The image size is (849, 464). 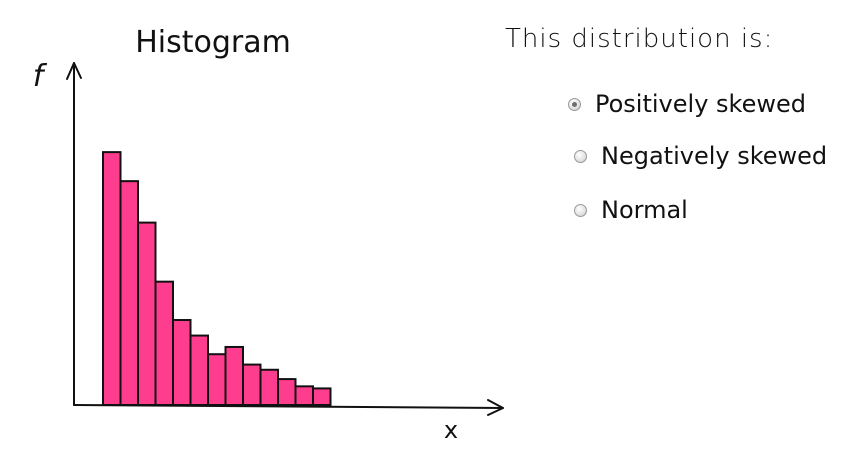 I want to click on option-positively-skewed: Positively skewed, so click(x=697, y=104).